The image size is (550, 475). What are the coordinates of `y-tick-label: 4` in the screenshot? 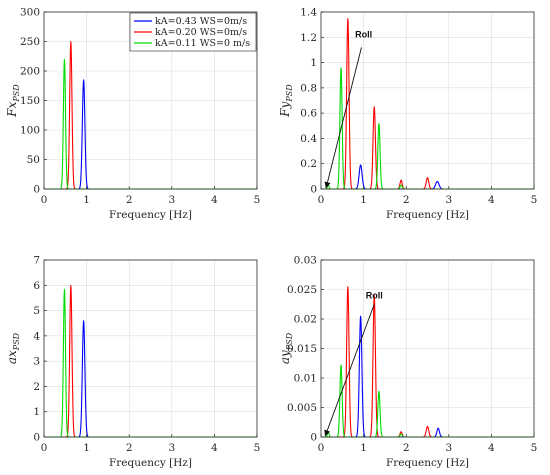 It's located at (36, 336).